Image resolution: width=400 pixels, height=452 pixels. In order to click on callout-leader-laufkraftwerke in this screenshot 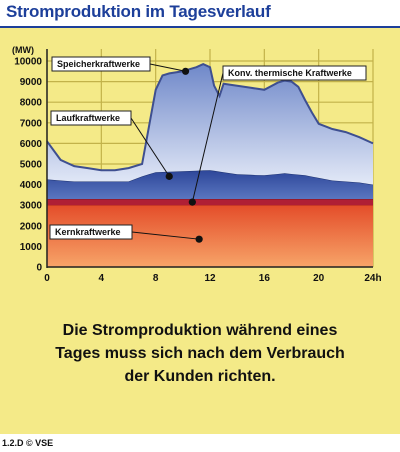, I will do `click(150, 147)`.